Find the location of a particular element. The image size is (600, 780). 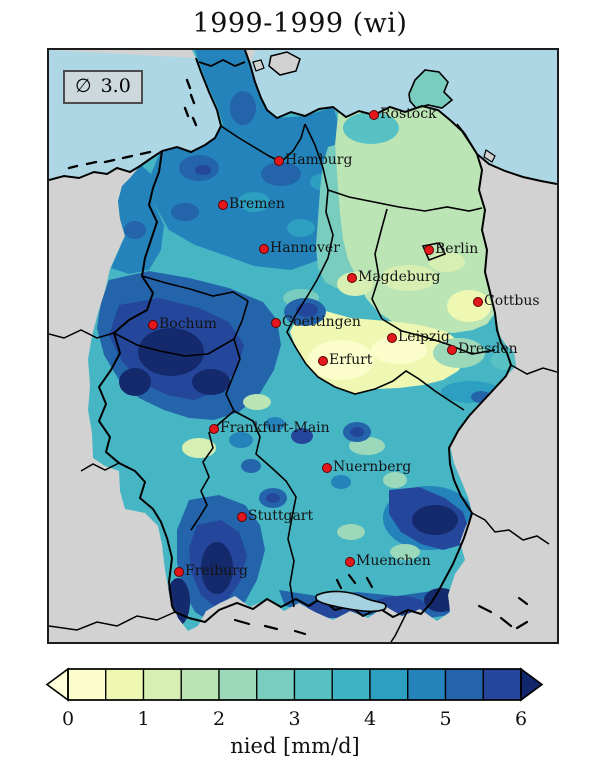

colorbar-tick-4: 4 is located at coordinates (370, 719).